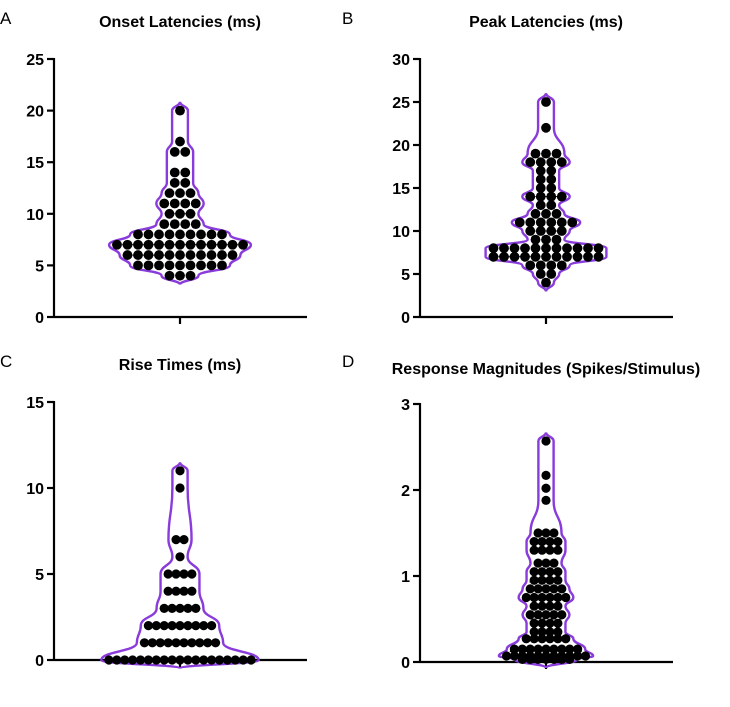 The height and width of the screenshot is (707, 730). What do you see at coordinates (405, 275) in the screenshot?
I see `y-tick-label: 5` at bounding box center [405, 275].